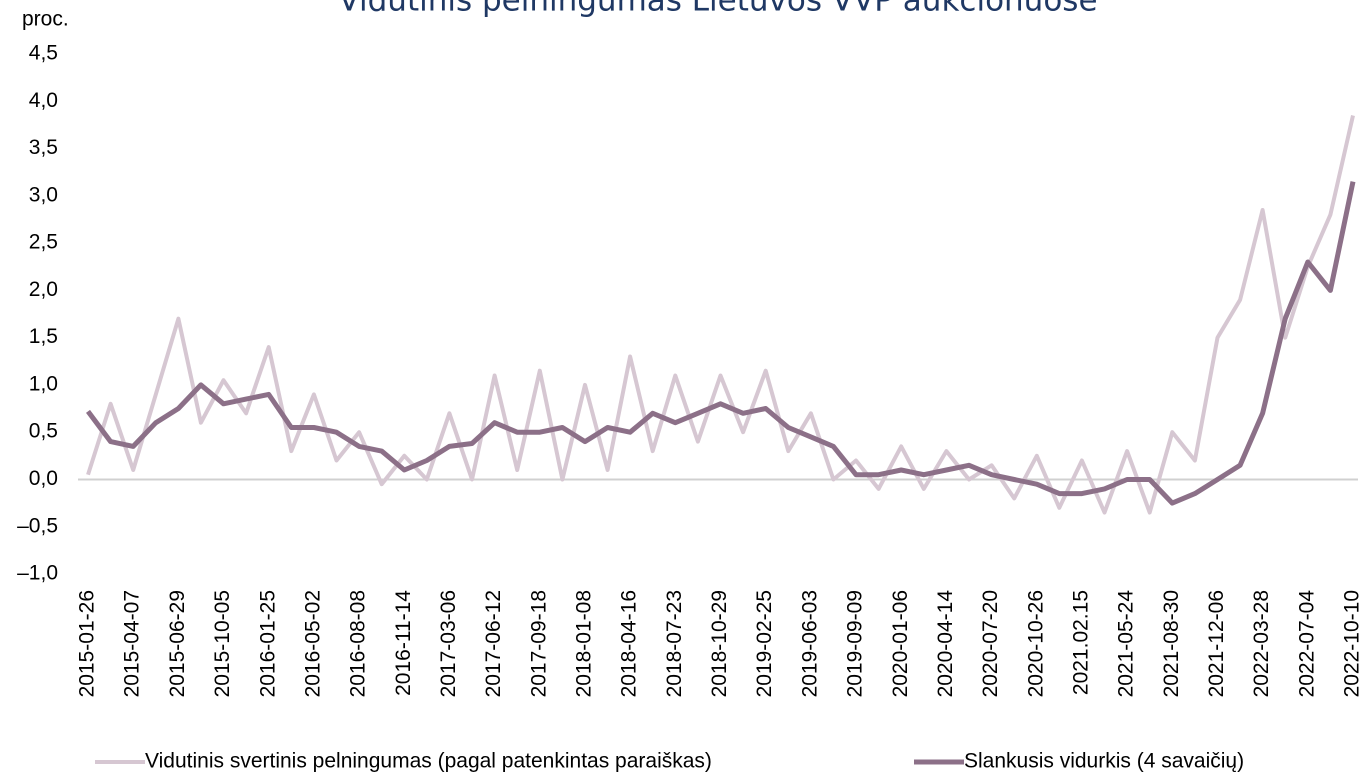 The height and width of the screenshot is (776, 1362). What do you see at coordinates (493, 643) in the screenshot?
I see `x-tick-label: 2017-06-12` at bounding box center [493, 643].